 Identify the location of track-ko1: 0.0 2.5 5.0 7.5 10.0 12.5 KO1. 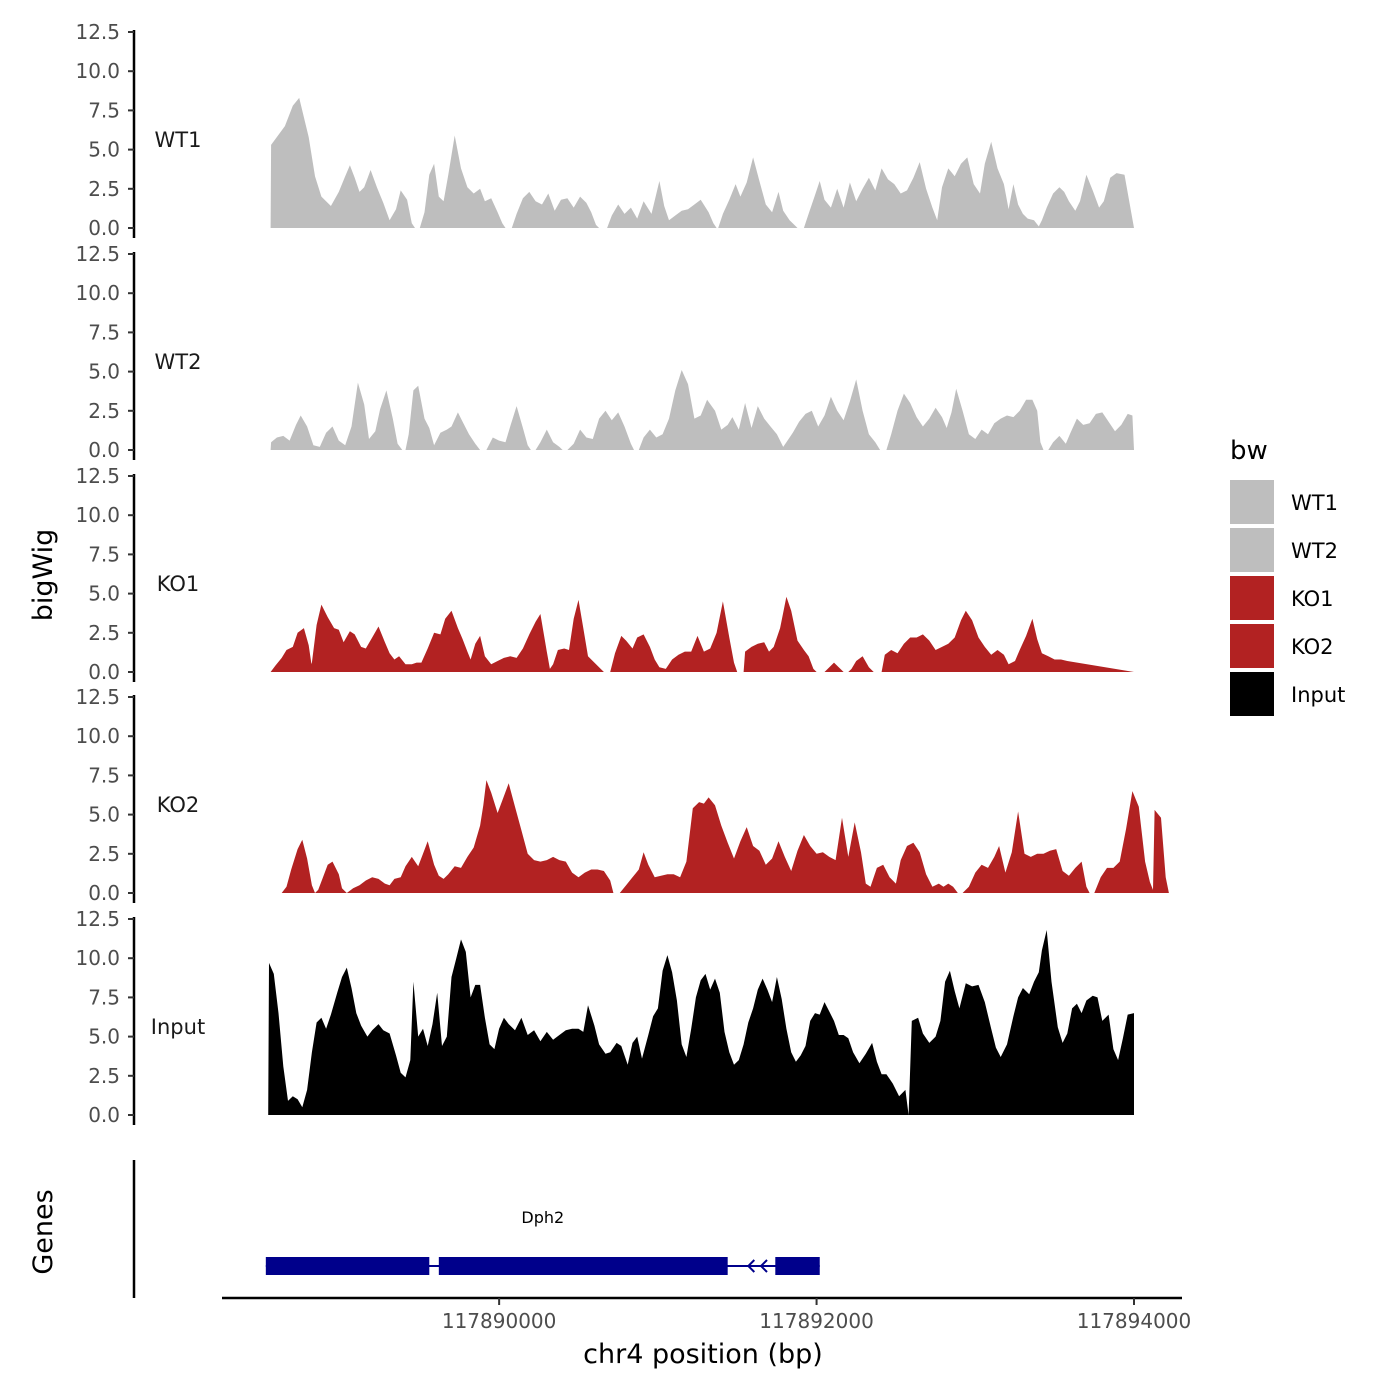
(605, 574).